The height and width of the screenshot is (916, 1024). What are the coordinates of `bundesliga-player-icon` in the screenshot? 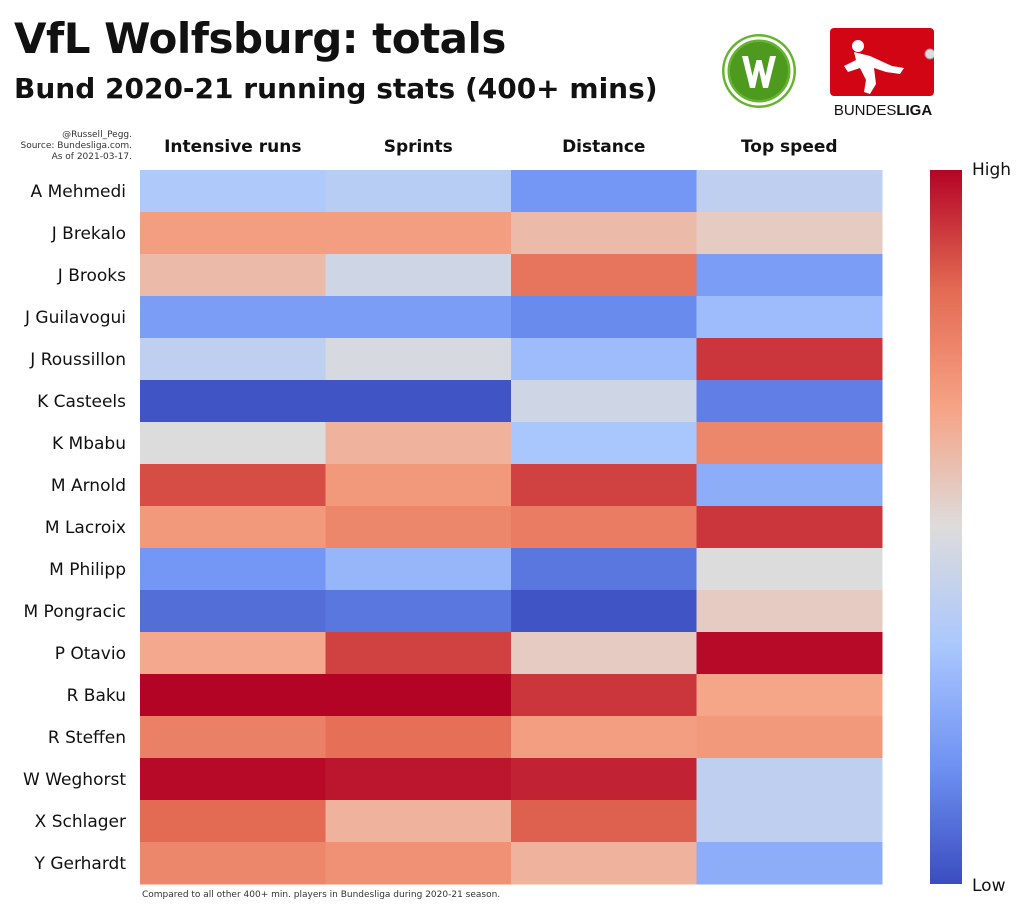 It's located at (890, 67).